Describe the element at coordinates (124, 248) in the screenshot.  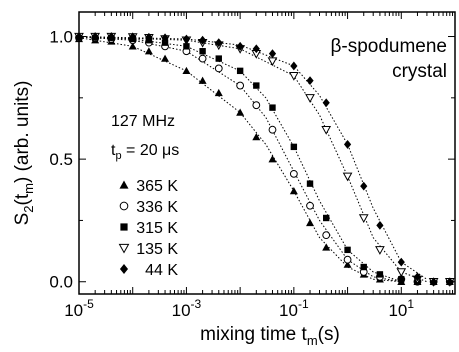
I see `legend-marker-135-k` at that location.